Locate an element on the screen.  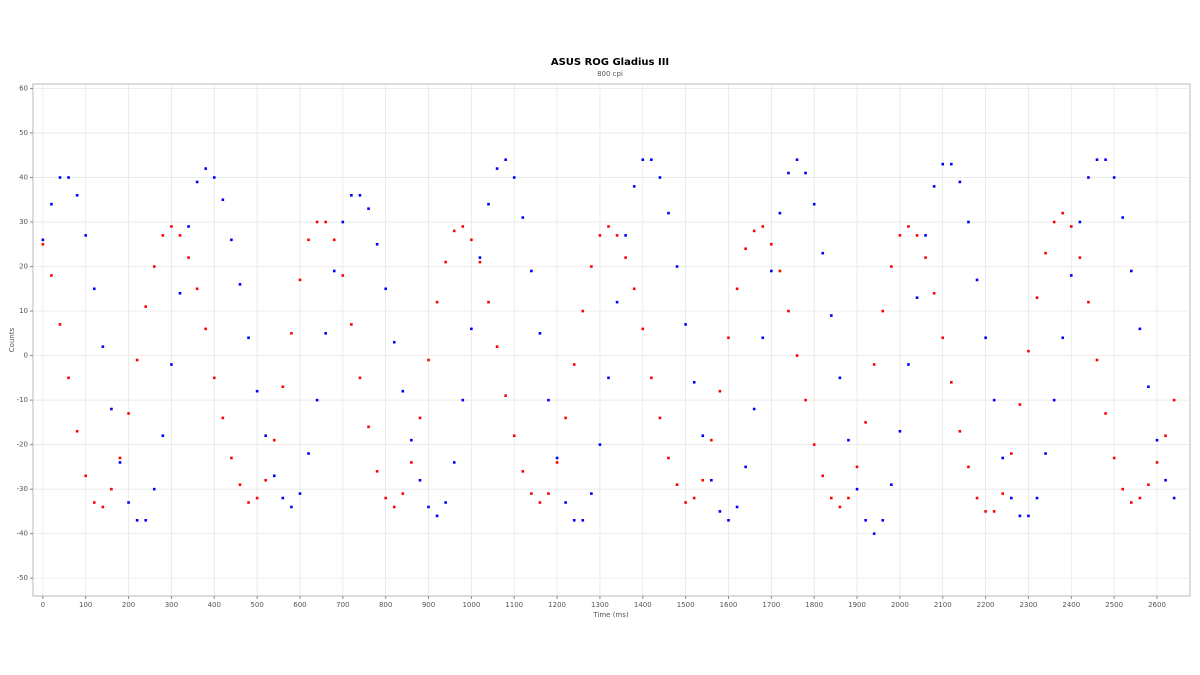
x-tick-label: 2200 is located at coordinates (986, 605).